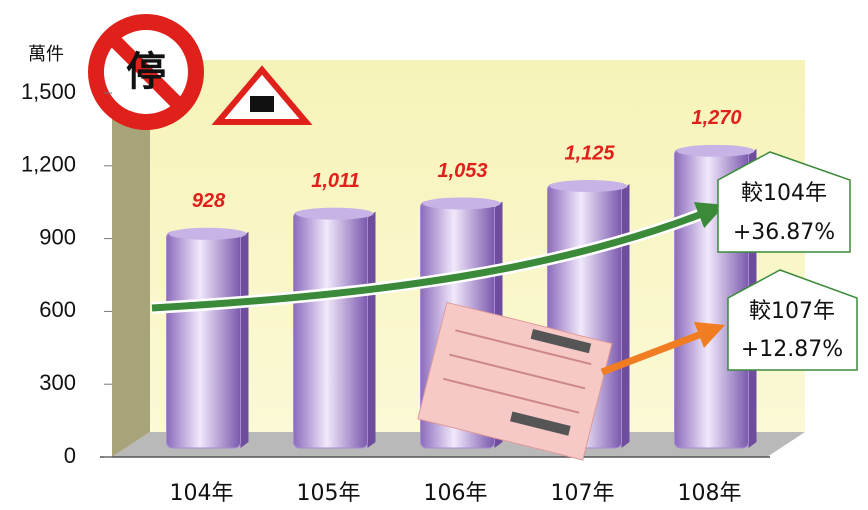 This screenshot has height=510, width=868. I want to click on value-label: 1,011, so click(335, 181).